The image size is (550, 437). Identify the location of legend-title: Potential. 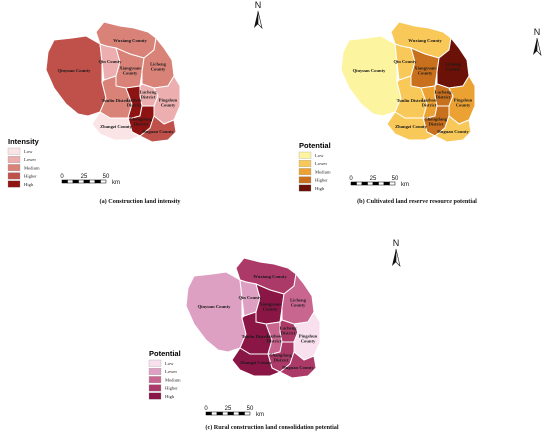
(315, 145).